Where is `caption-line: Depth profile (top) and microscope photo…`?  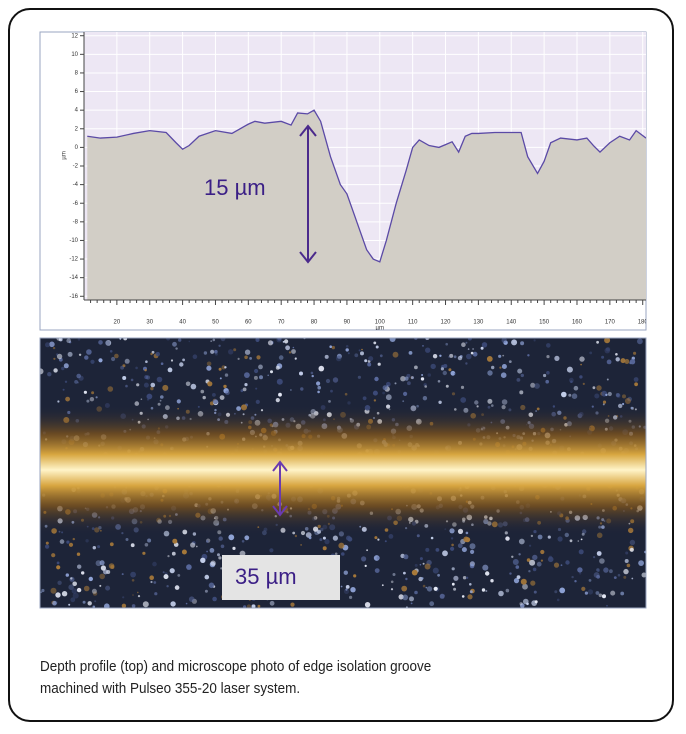 caption-line: Depth profile (top) and microscope photo… is located at coordinates (236, 667).